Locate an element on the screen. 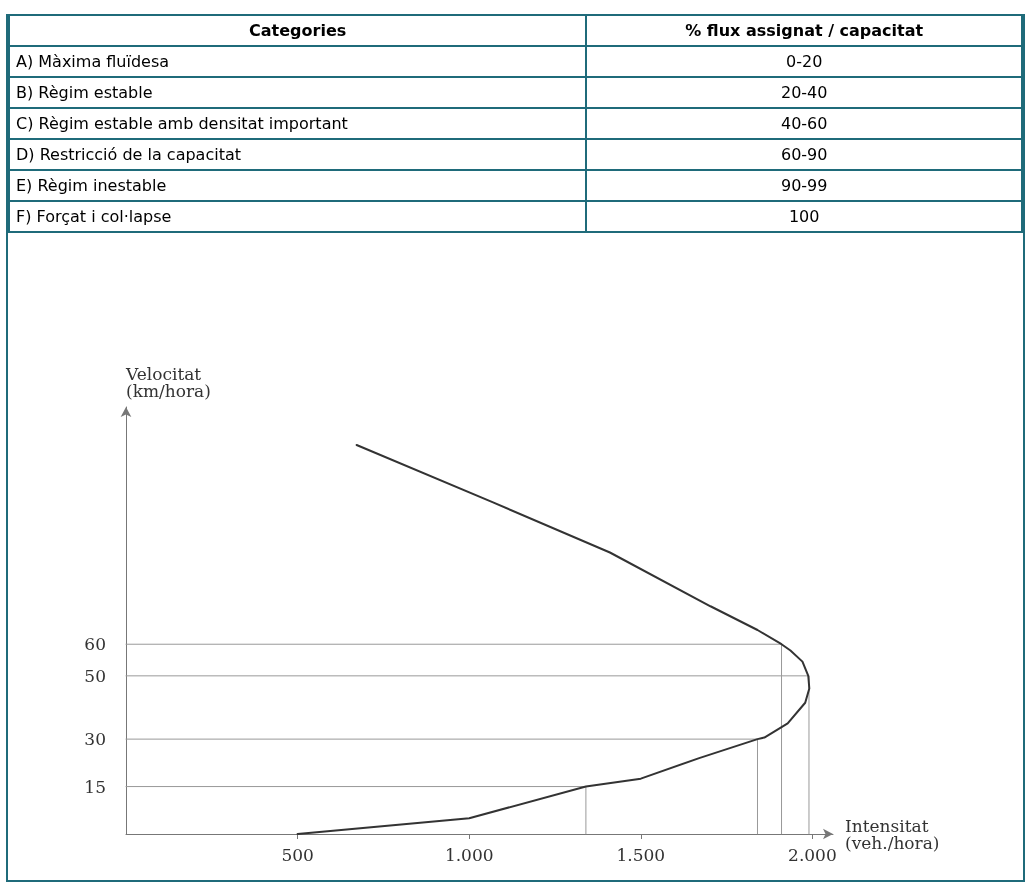  x-tick-label: 2.000 is located at coordinates (812, 854).